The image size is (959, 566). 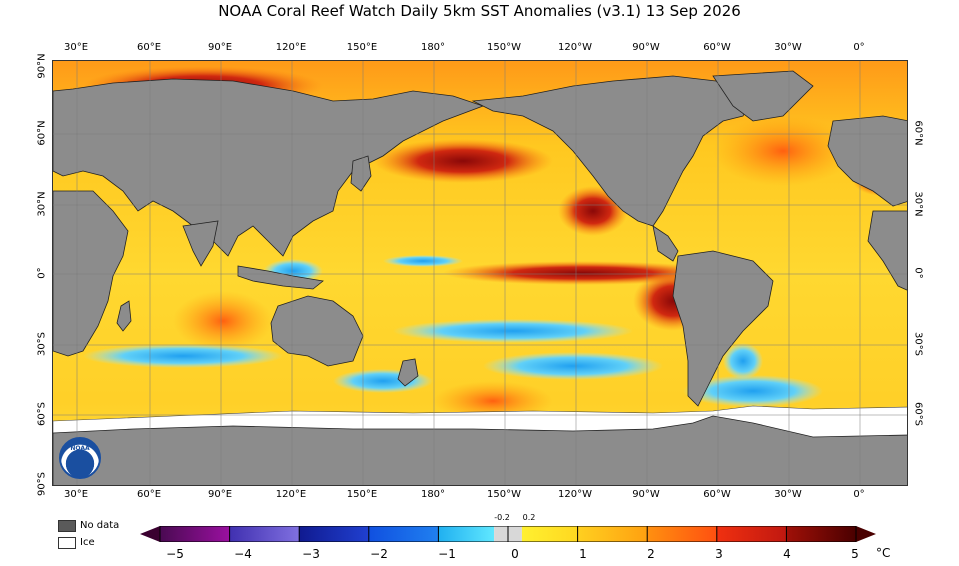 What do you see at coordinates (91, 273) in the screenshot?
I see `land-africa` at bounding box center [91, 273].